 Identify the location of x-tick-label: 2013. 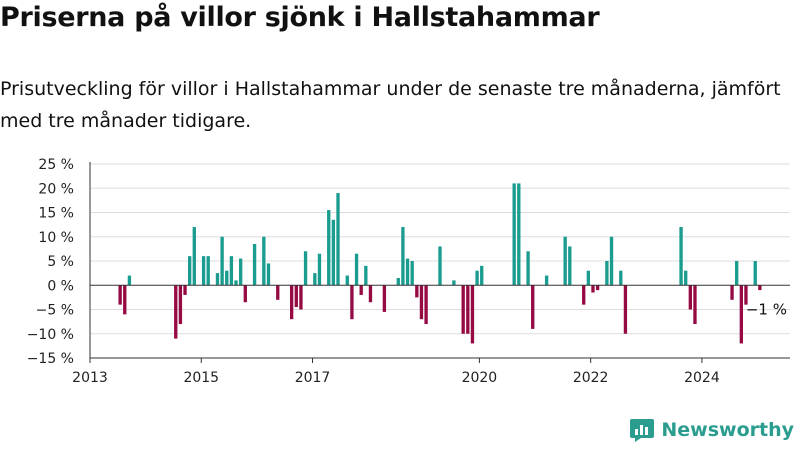
(90, 378).